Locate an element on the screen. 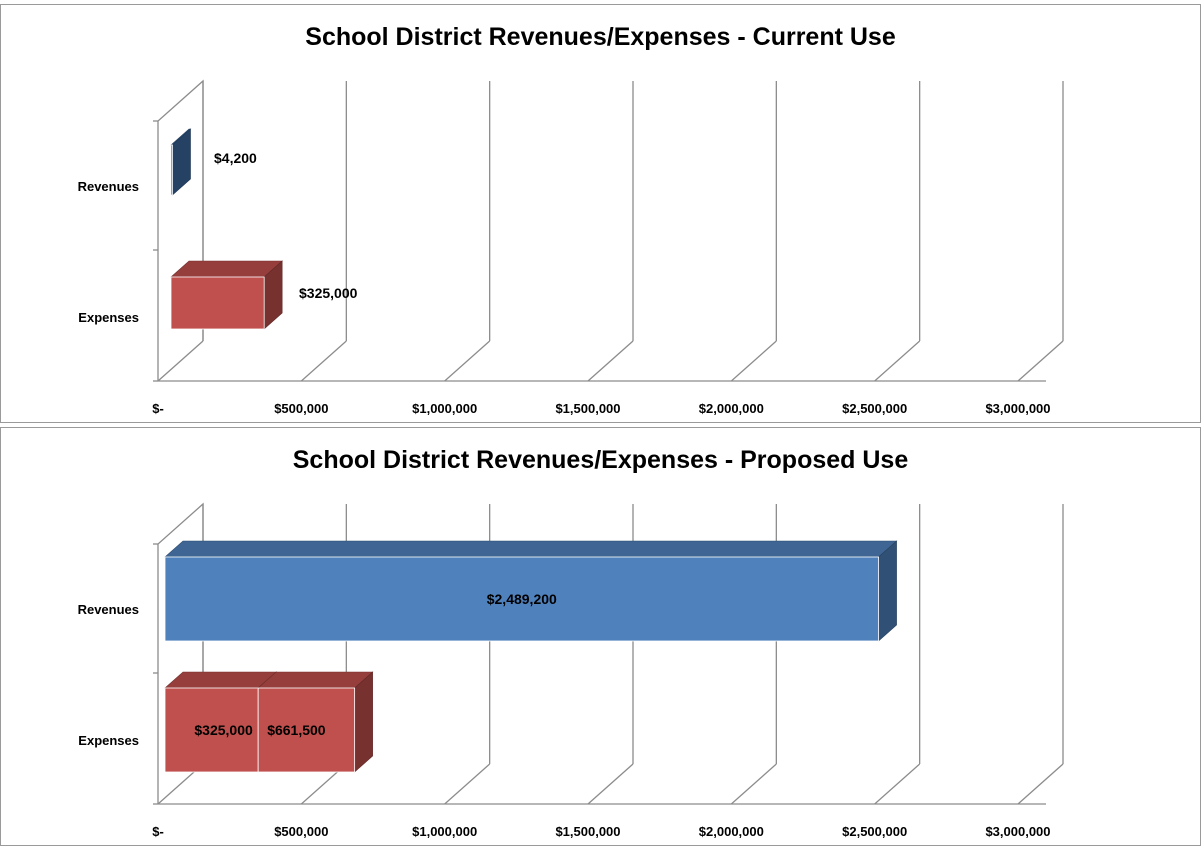 This screenshot has width=1201, height=846. data-label: $2,489,200 is located at coordinates (522, 599).